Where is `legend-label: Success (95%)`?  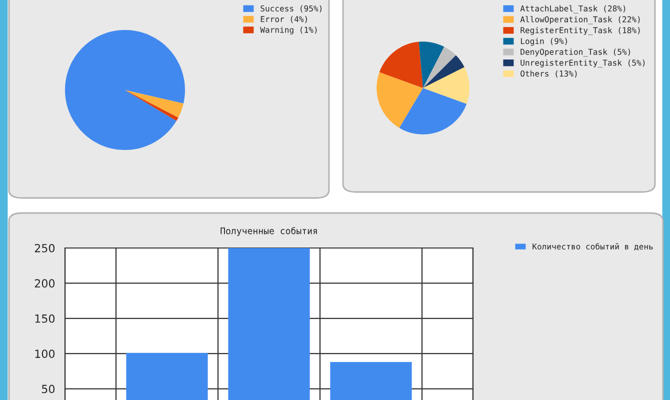 legend-label: Success (95%) is located at coordinates (291, 8).